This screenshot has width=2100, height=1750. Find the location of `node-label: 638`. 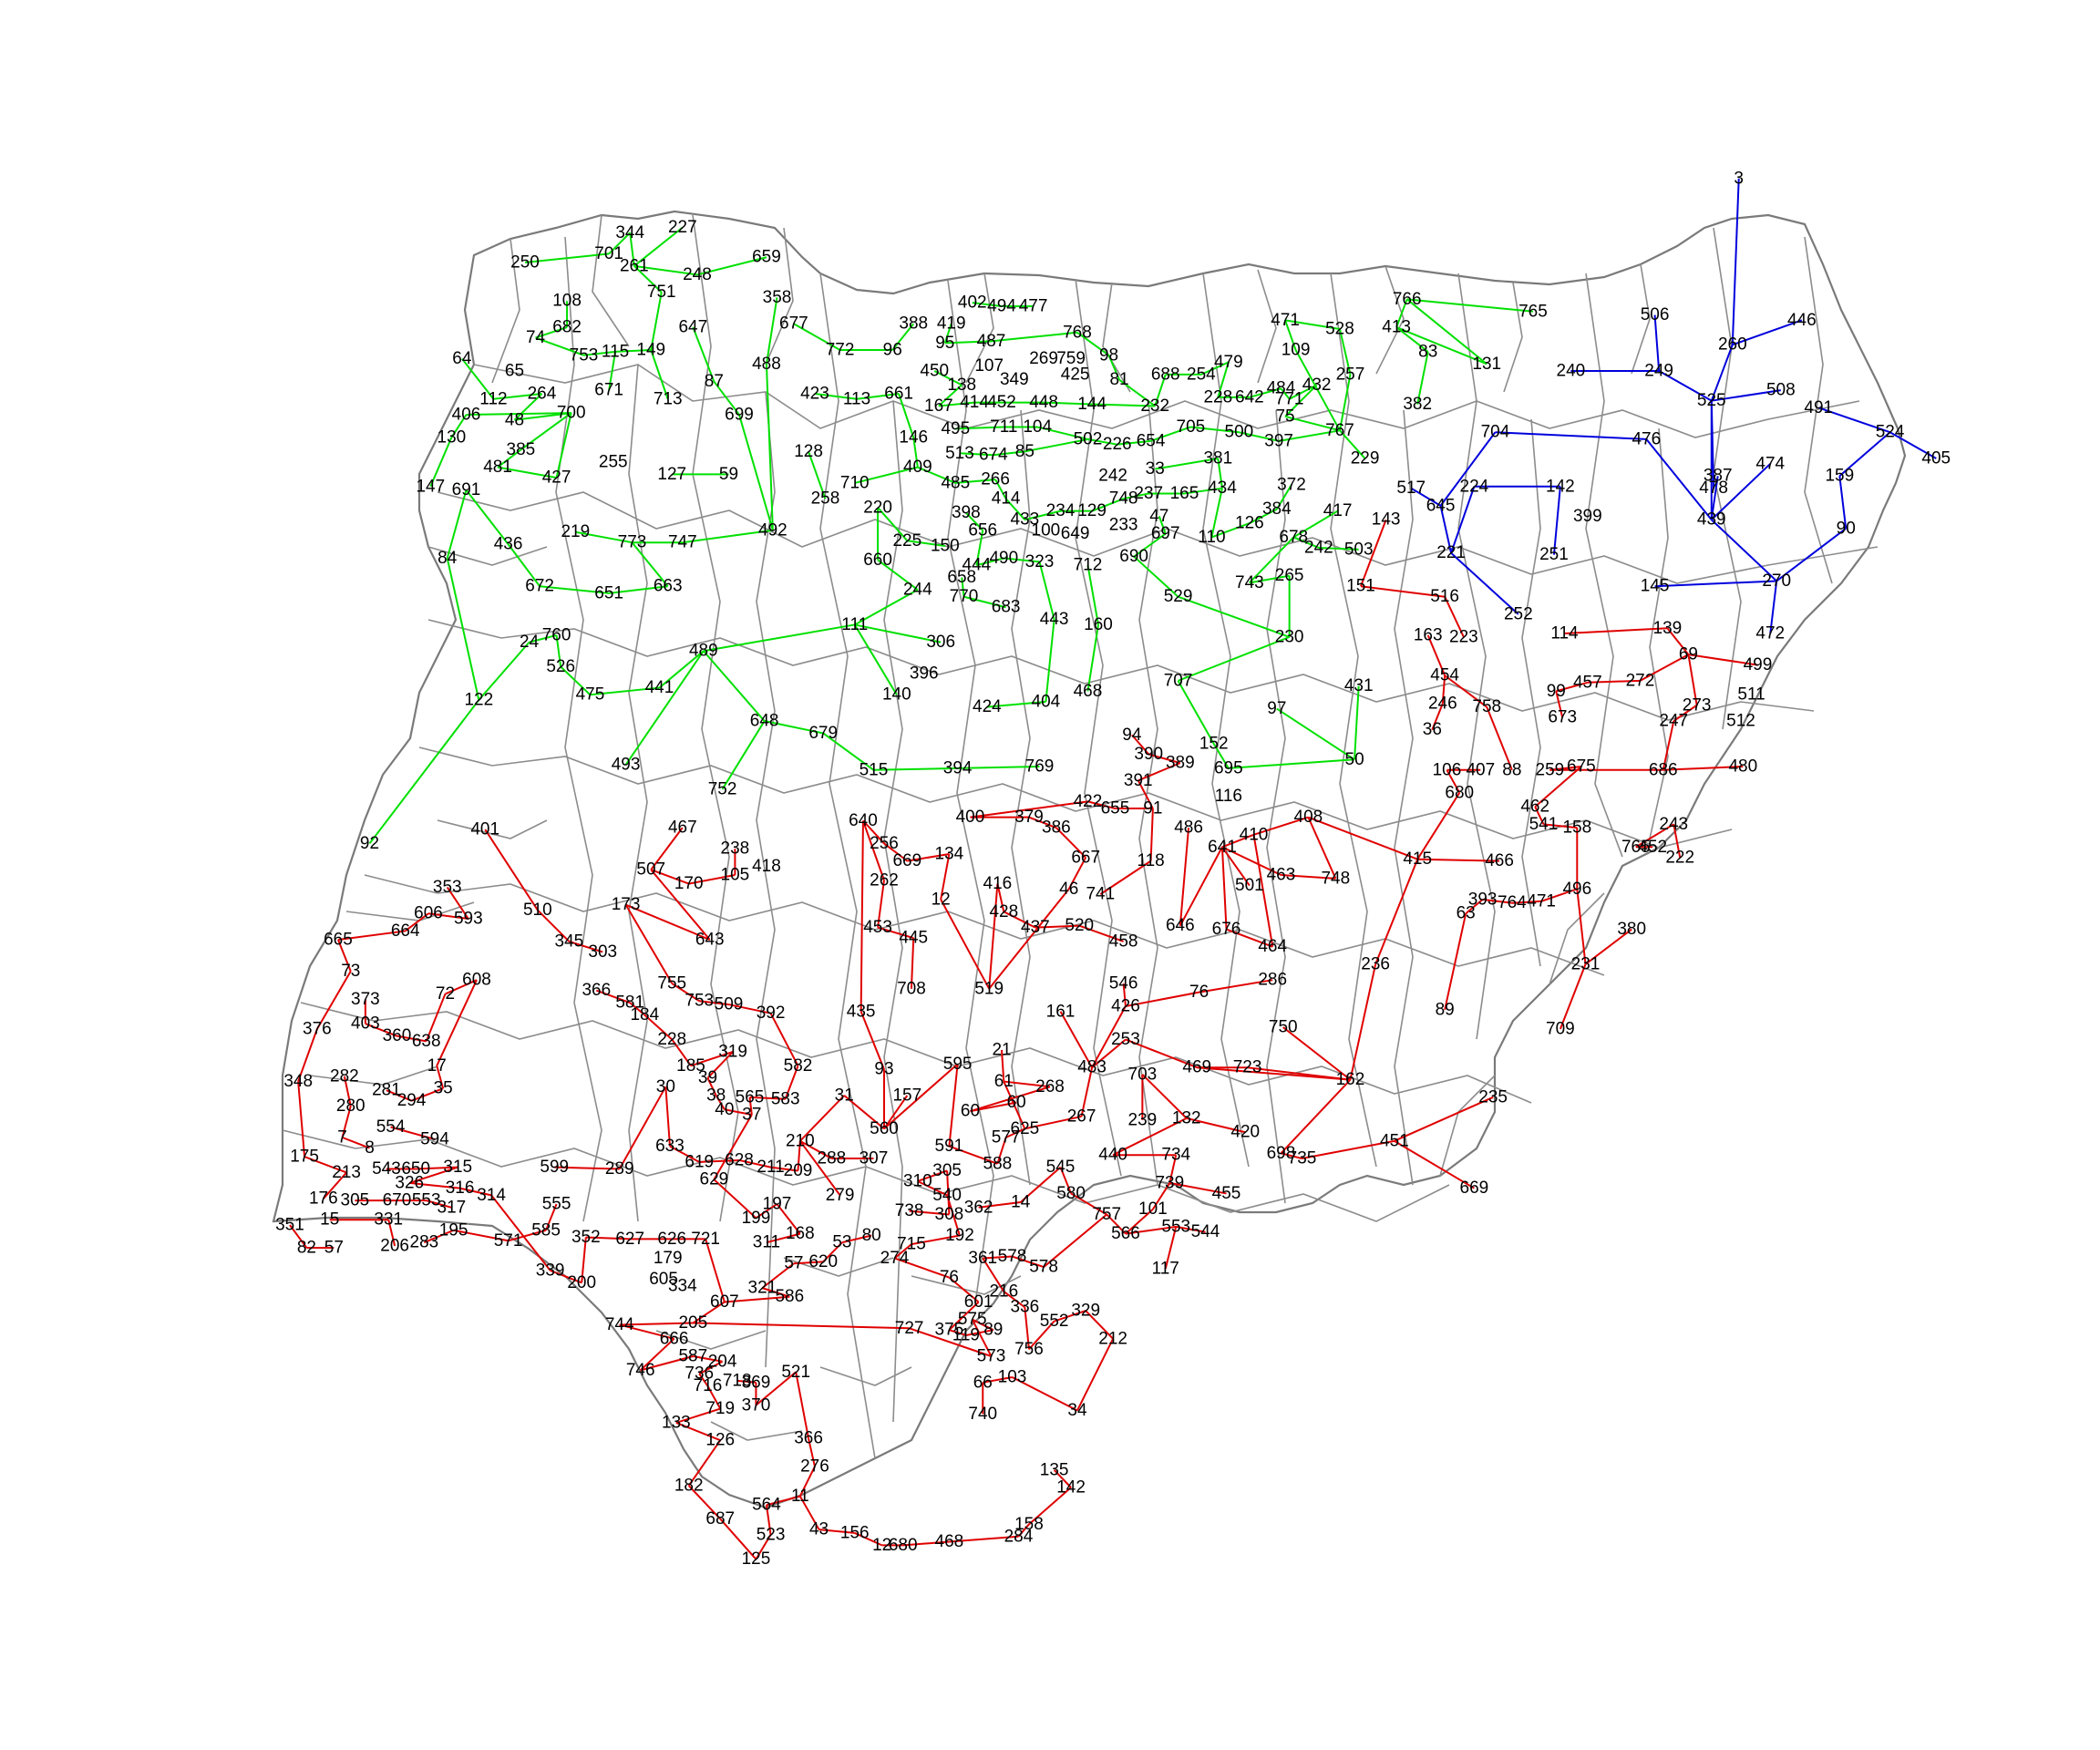

node-label: 638 is located at coordinates (426, 1042).